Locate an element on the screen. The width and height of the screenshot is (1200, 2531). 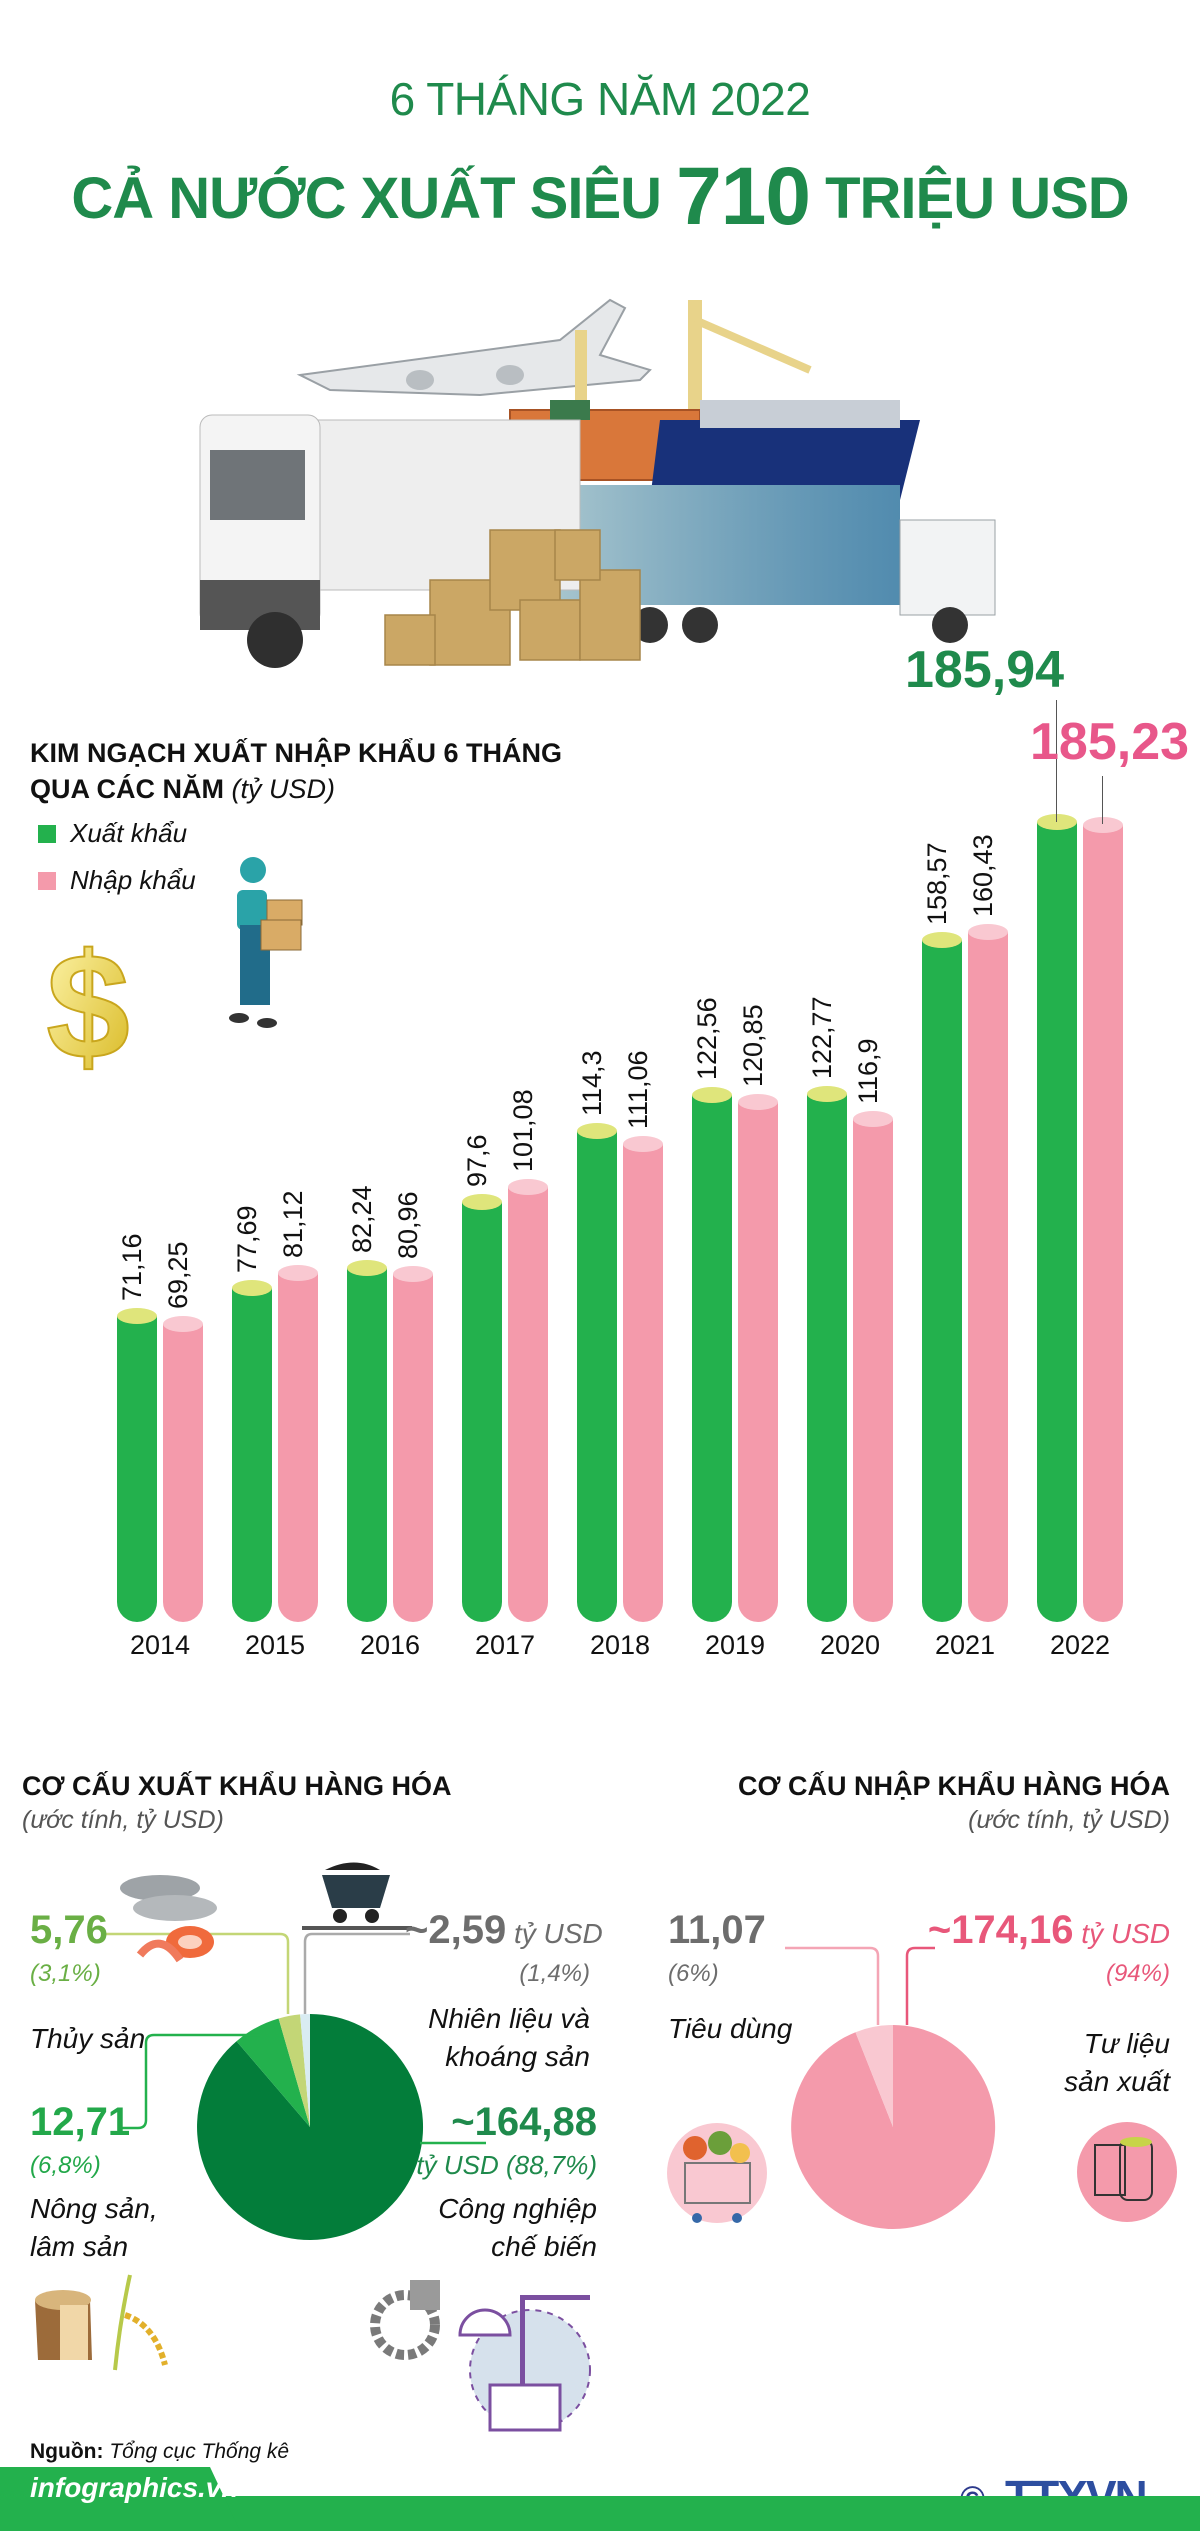
manufacturing-unit-percent: tỷ USD (88,7%) is located at coordinates (506, 2165).